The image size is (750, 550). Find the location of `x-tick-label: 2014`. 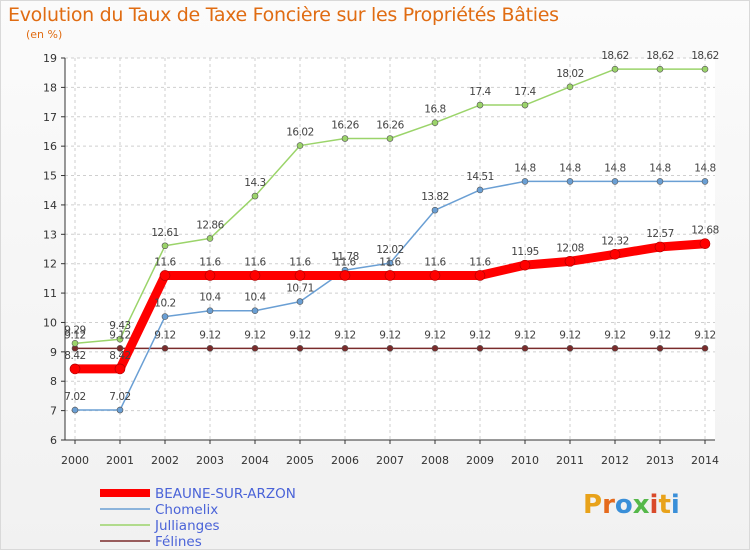

x-tick-label: 2014 is located at coordinates (705, 460).